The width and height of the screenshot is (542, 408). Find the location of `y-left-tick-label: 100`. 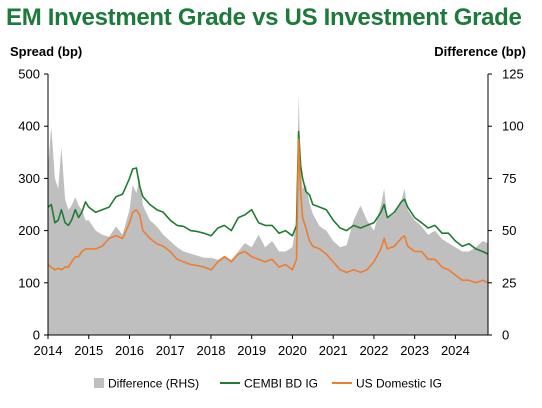

y-left-tick-label: 100 is located at coordinates (29, 282).